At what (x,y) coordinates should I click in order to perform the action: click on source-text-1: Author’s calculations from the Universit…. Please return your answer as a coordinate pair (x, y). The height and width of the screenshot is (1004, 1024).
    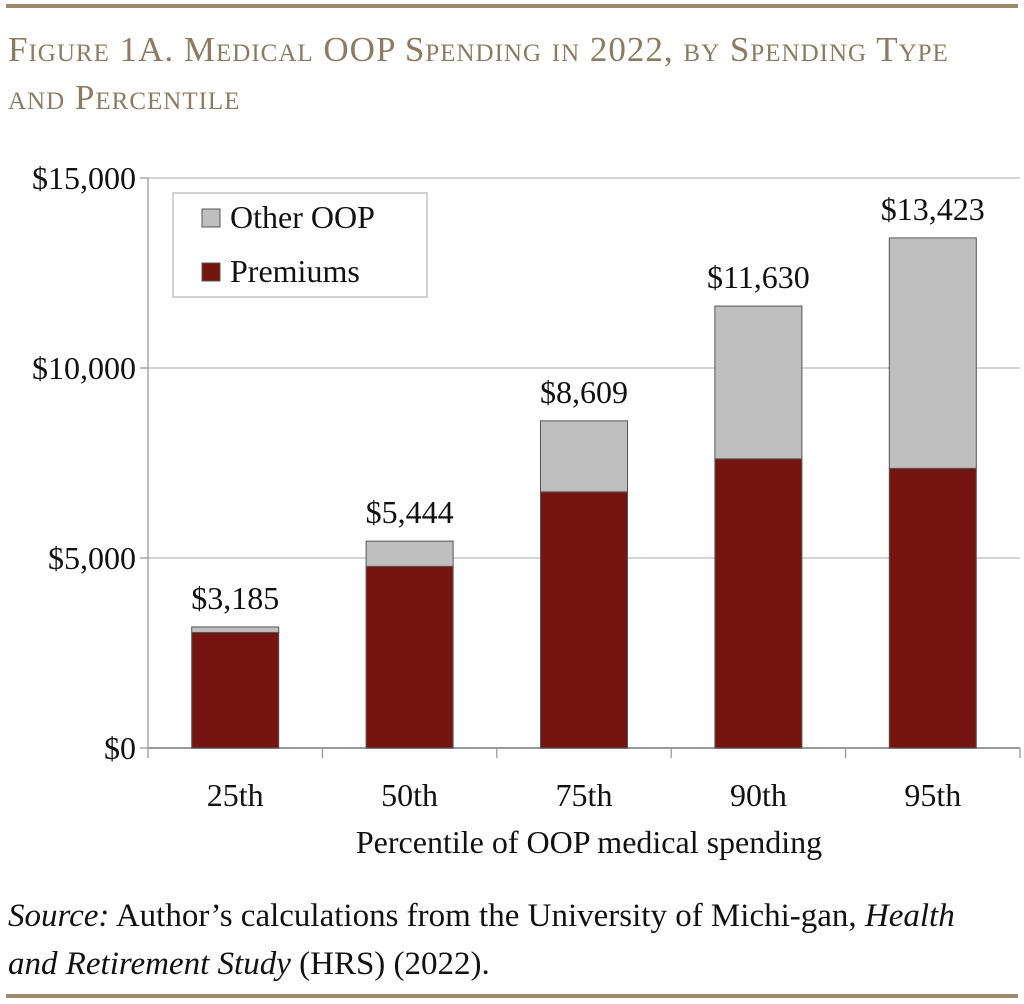
    Looking at the image, I should click on (487, 916).